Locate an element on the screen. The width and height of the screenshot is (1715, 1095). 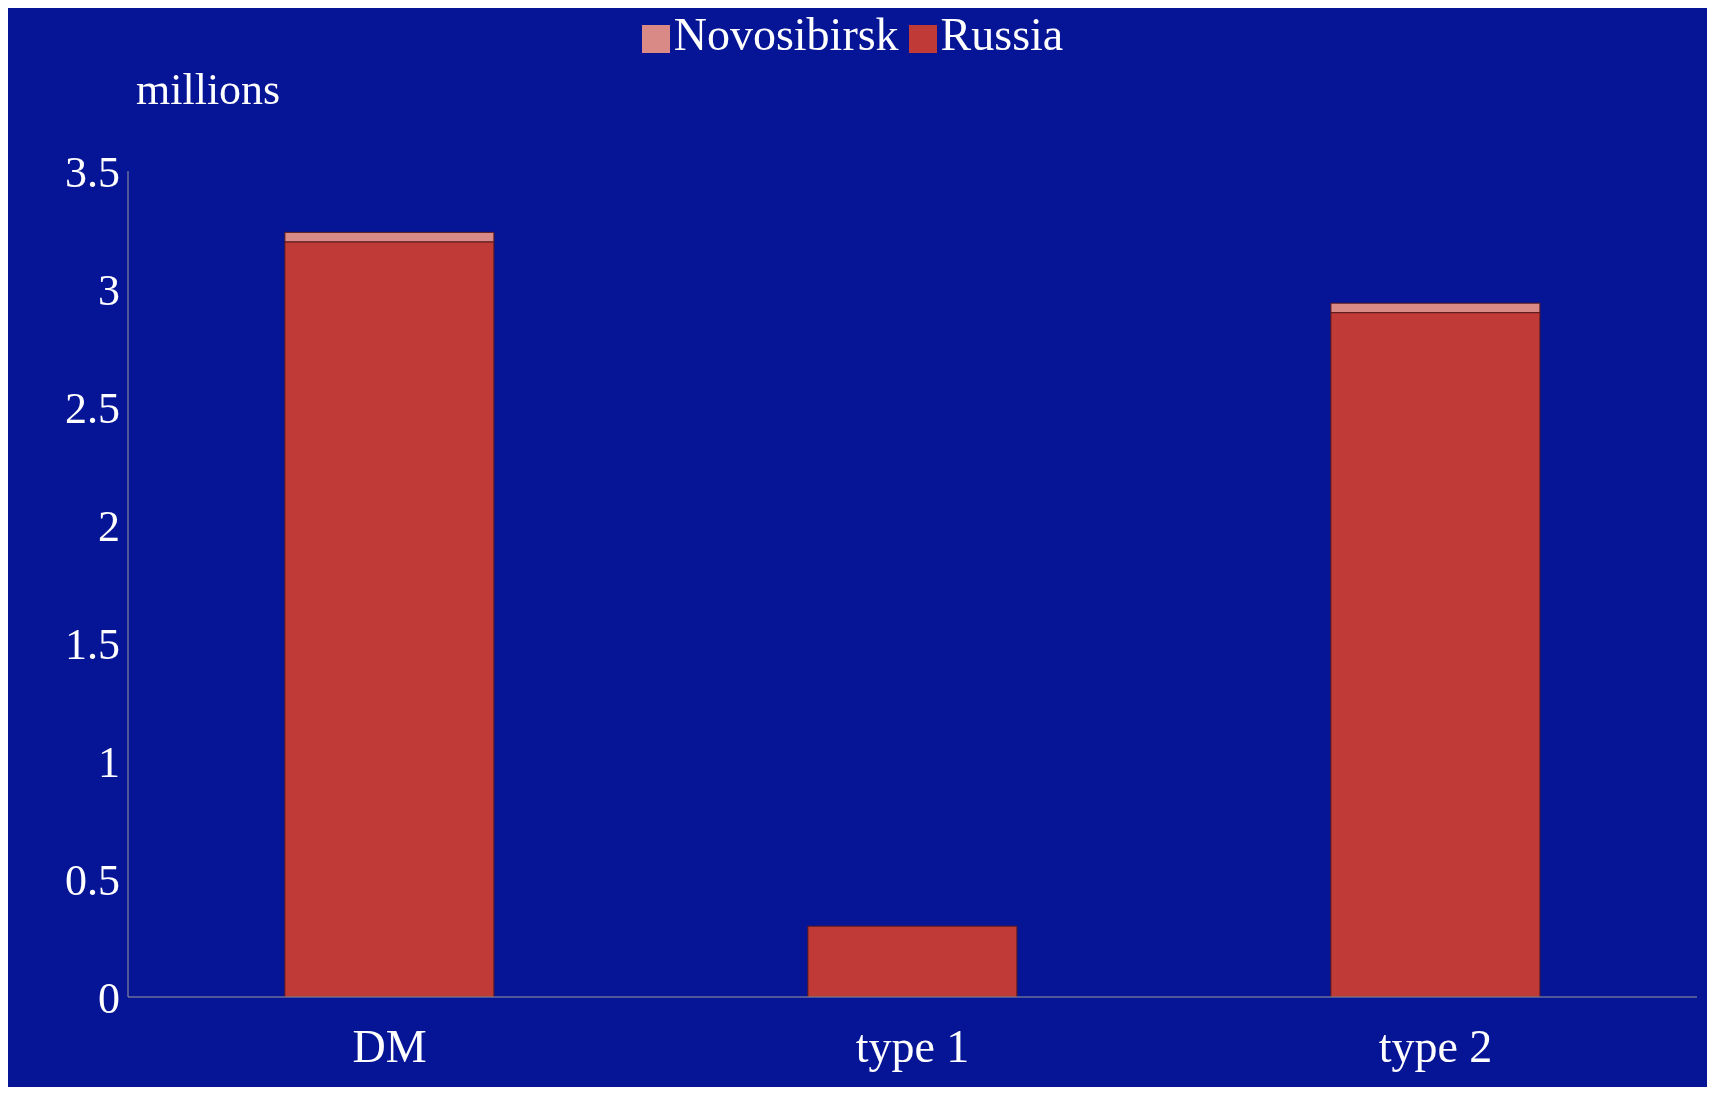
legend-label: Novosibirsk is located at coordinates (786, 34).